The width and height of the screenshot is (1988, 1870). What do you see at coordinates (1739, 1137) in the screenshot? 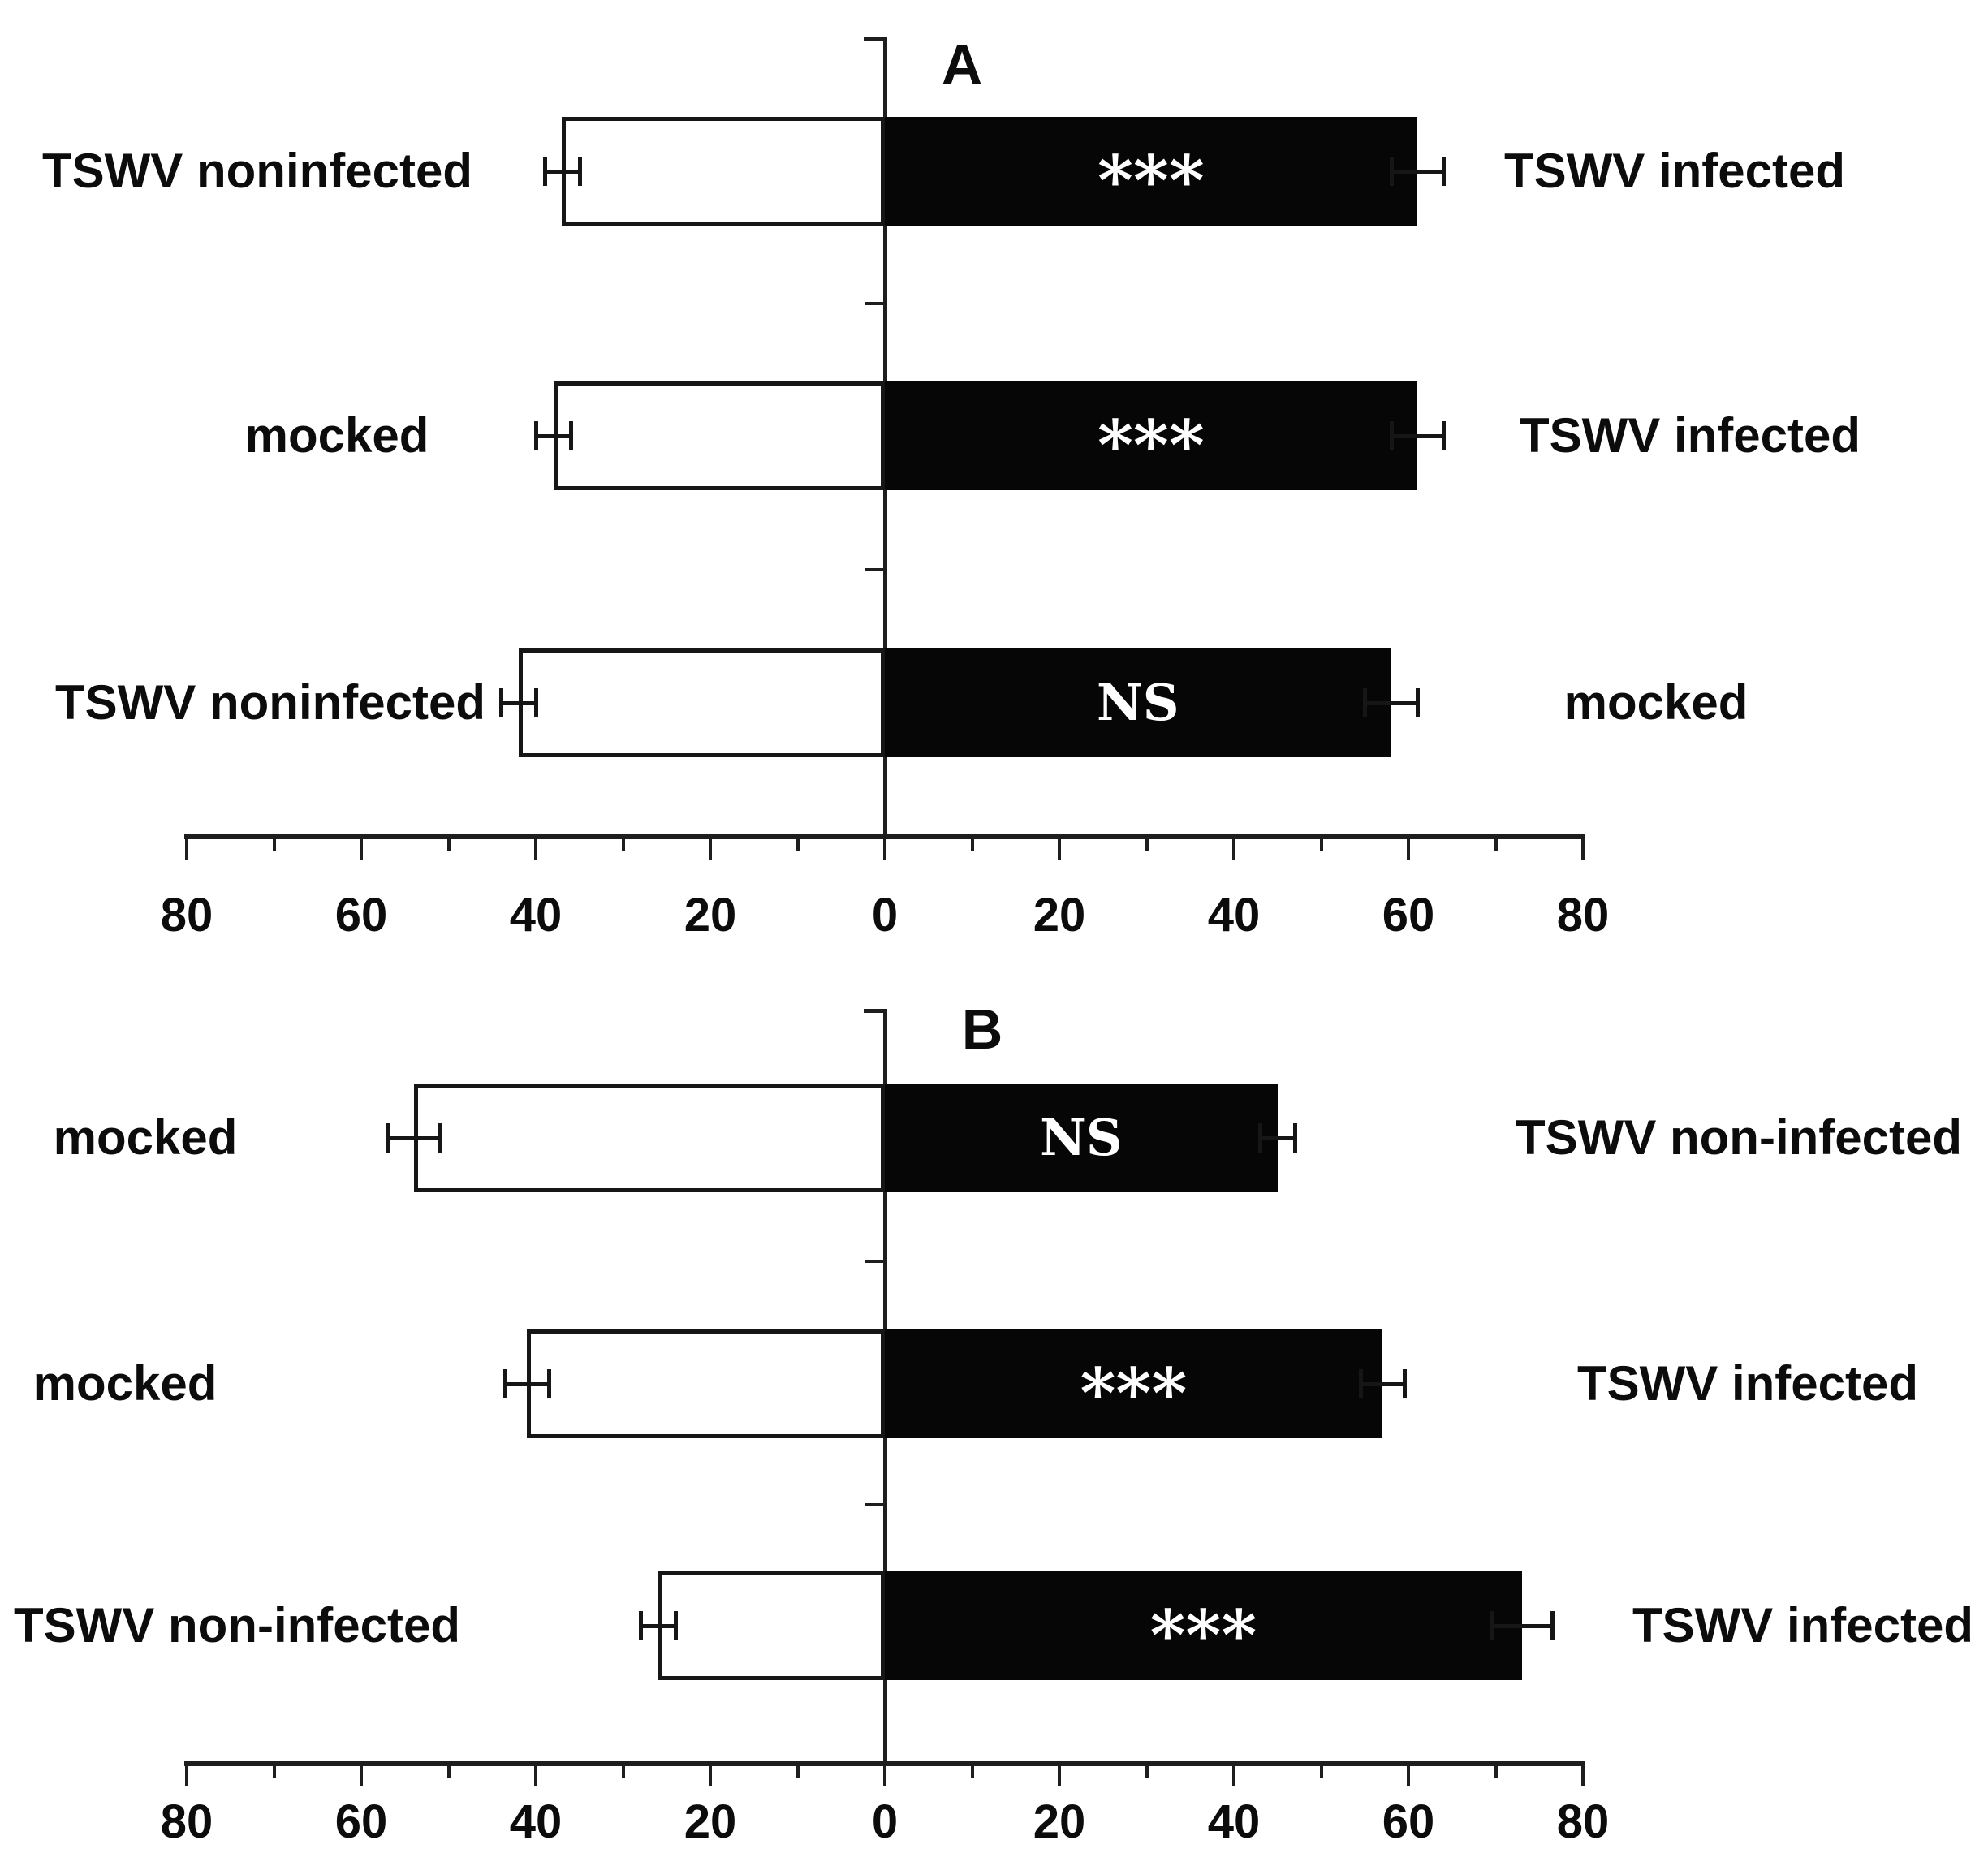
I see `row-label-right: TSWV non-infected` at bounding box center [1739, 1137].